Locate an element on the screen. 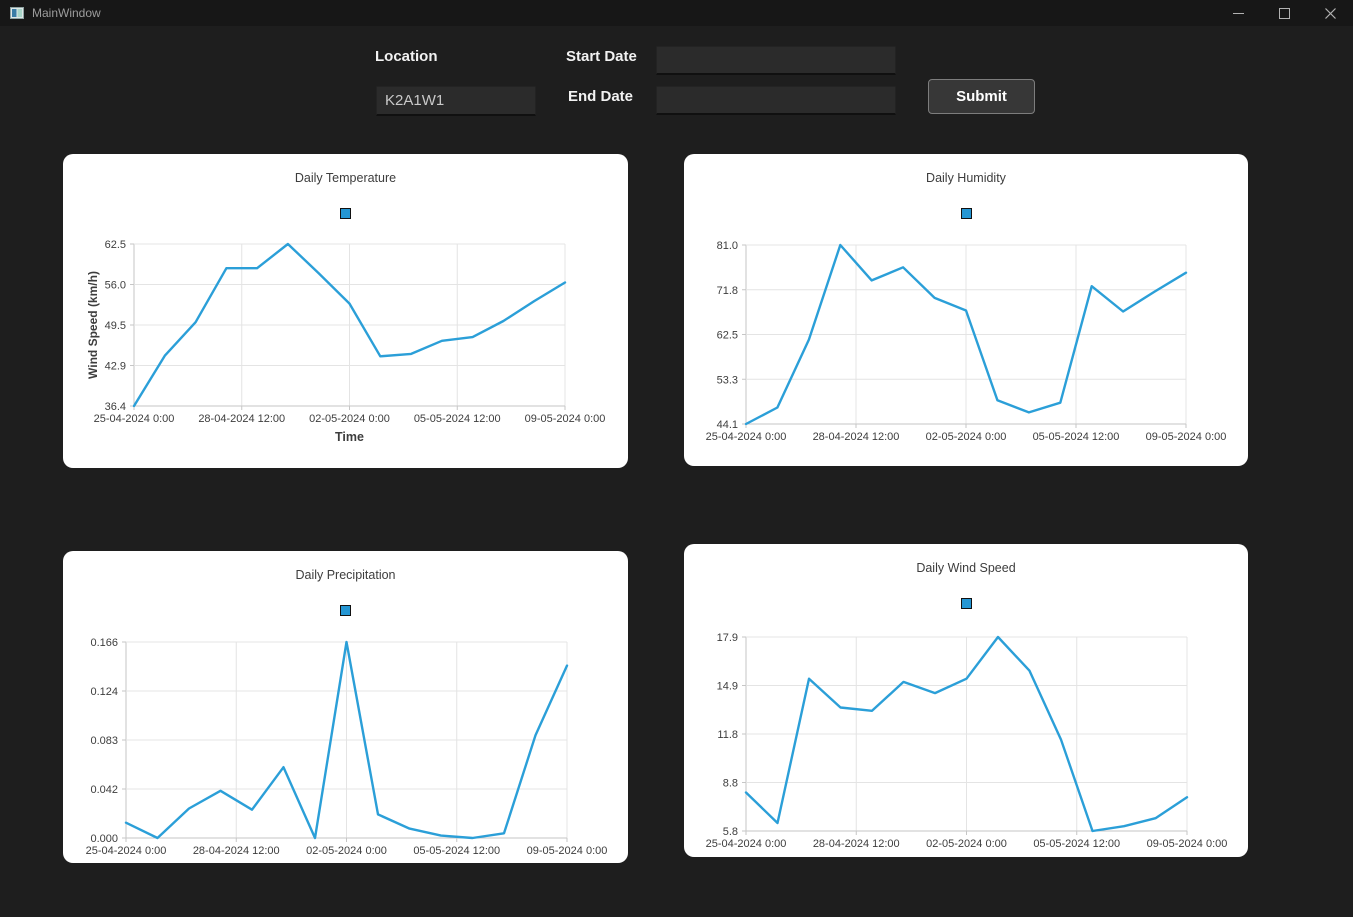 Image resolution: width=1353 pixels, height=917 pixels. svg-text: 0.166 is located at coordinates (104, 643).